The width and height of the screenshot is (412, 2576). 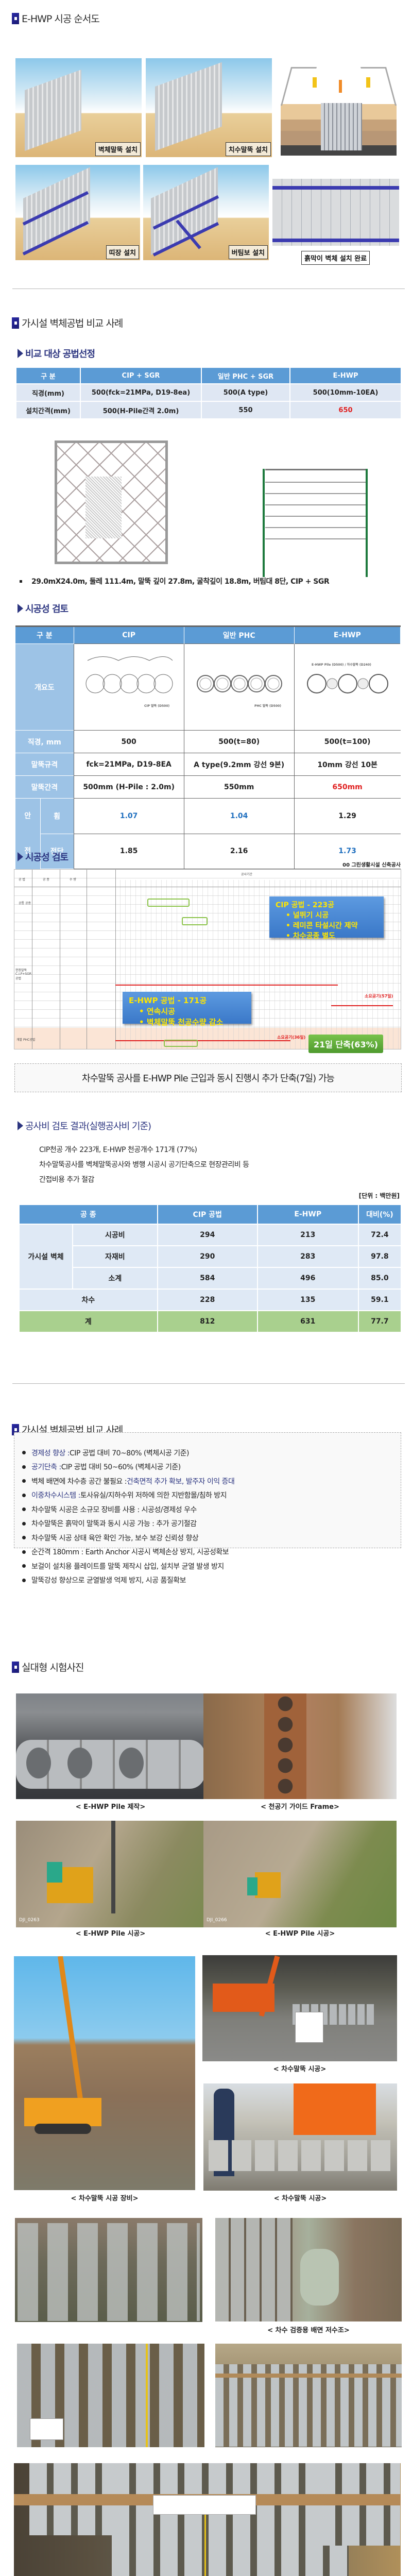 I want to click on table-row: 안전율 휨 1.07 1.04 1.29, so click(x=208, y=851).